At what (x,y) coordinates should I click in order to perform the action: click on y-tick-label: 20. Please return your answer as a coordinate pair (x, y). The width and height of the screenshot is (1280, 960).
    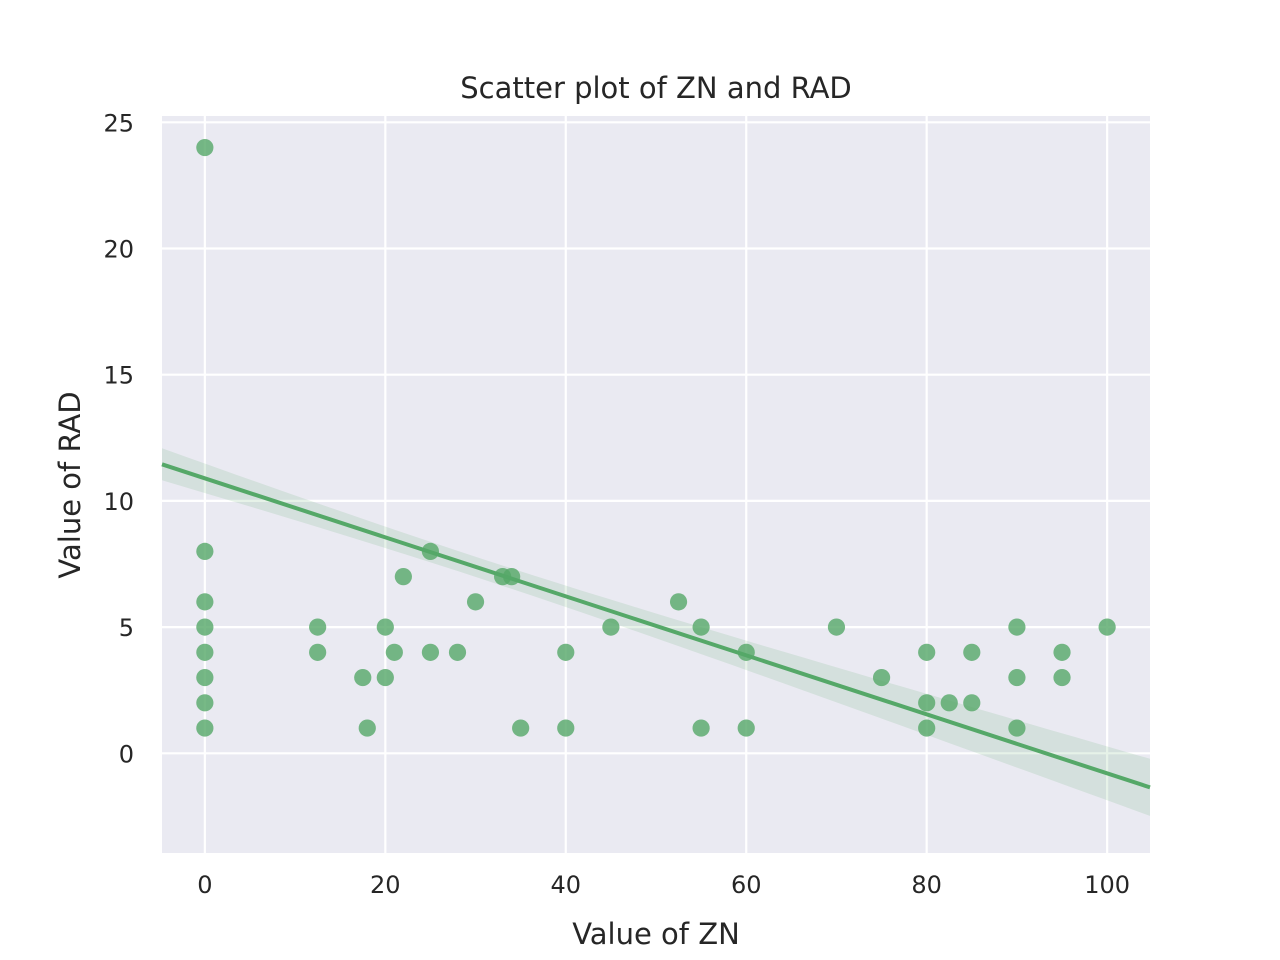
    Looking at the image, I should click on (118, 250).